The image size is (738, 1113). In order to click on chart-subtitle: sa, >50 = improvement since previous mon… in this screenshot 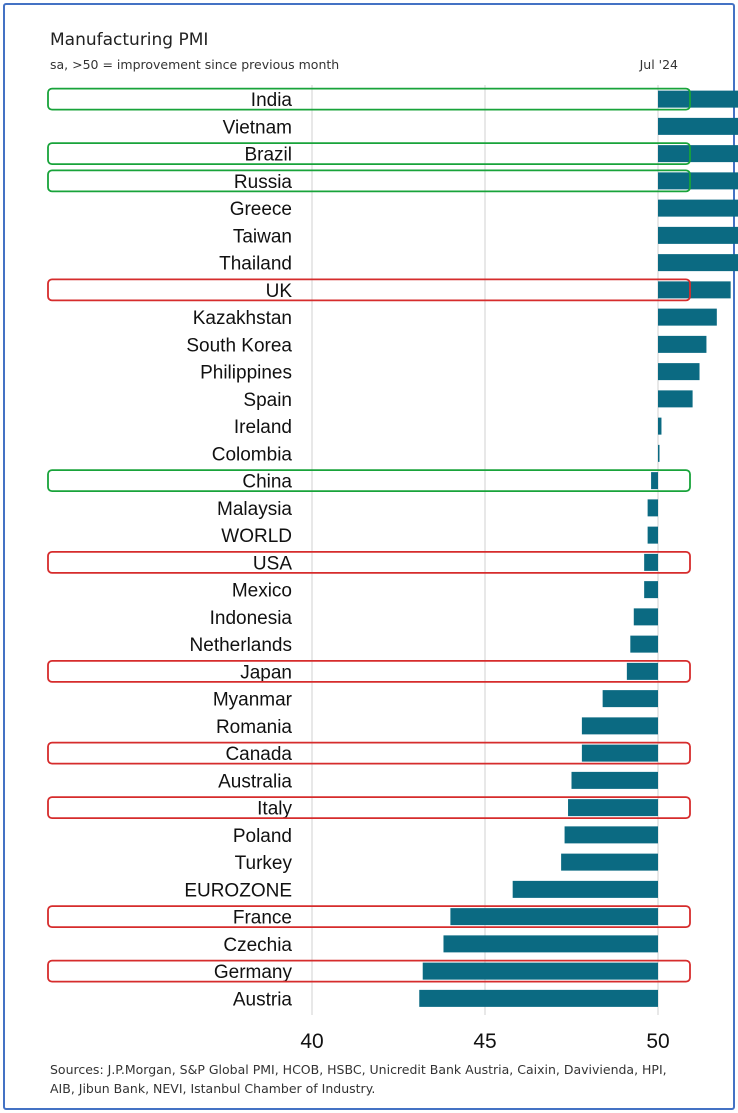, I will do `click(195, 64)`.